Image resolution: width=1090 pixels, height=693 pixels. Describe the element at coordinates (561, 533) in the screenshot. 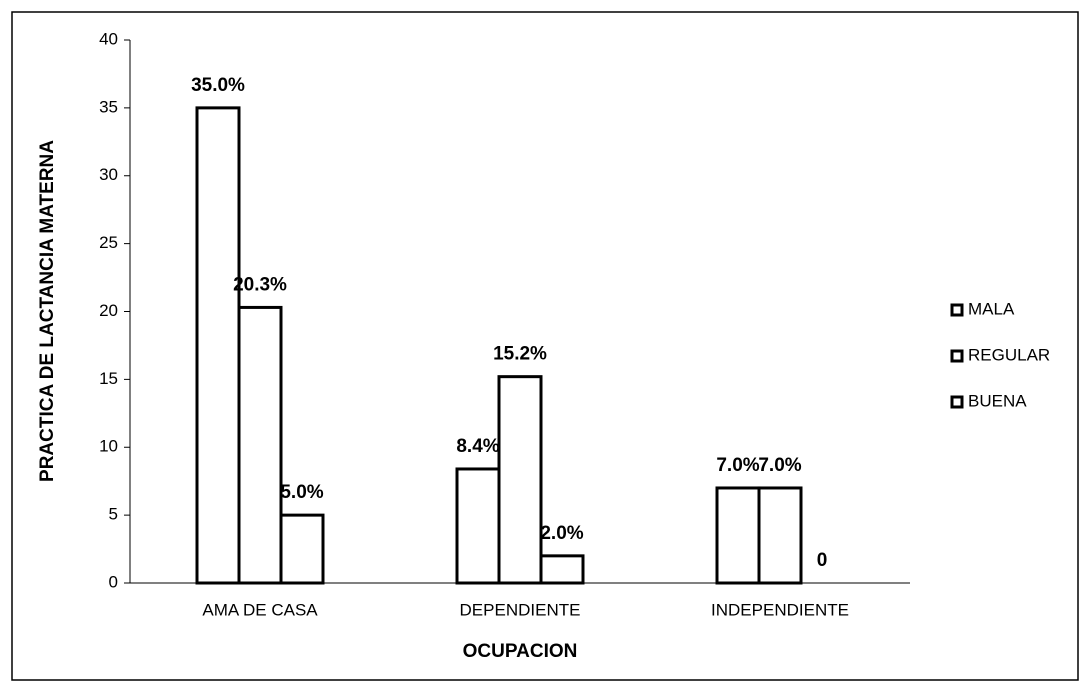

I see `value-label: 2.0%` at that location.